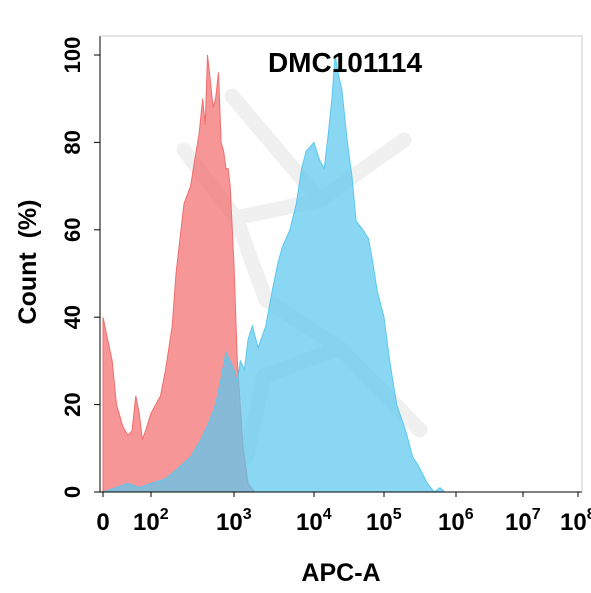  Describe the element at coordinates (72, 404) in the screenshot. I see `y-tick-label: 20` at that location.